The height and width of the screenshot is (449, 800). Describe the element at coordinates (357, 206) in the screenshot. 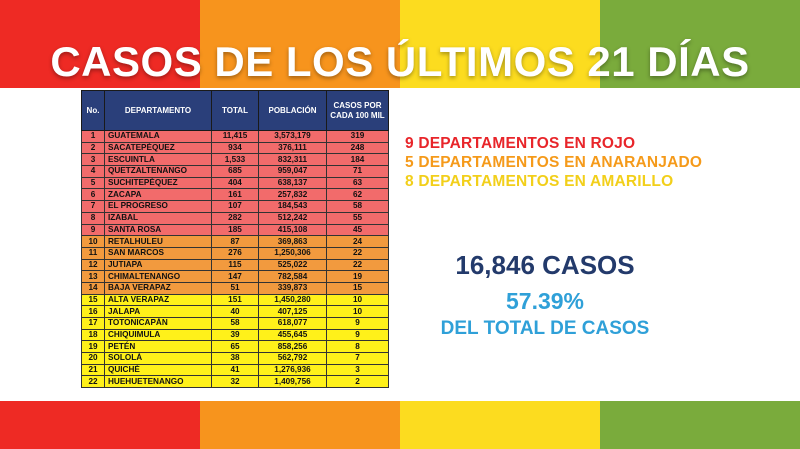

I see `cell-tasa: 58` at that location.